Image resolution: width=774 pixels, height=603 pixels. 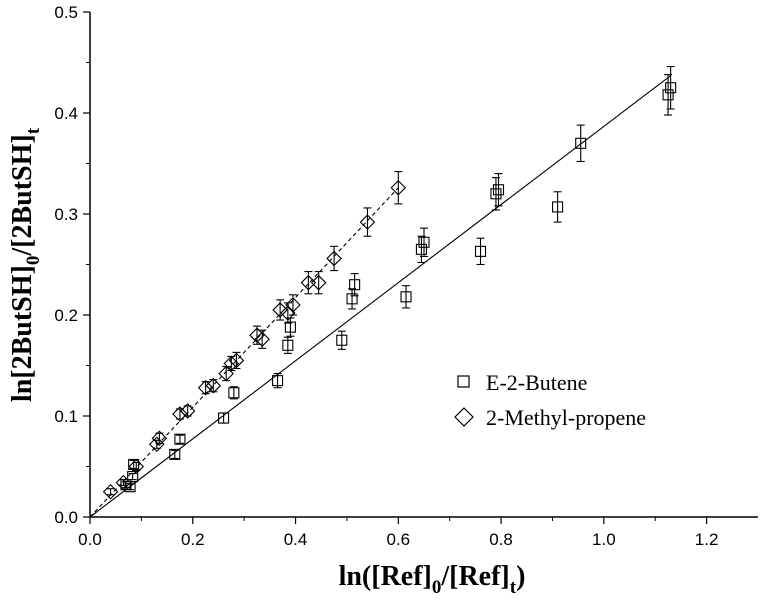 What do you see at coordinates (604, 539) in the screenshot?
I see `x-tick-label: 1.0` at bounding box center [604, 539].